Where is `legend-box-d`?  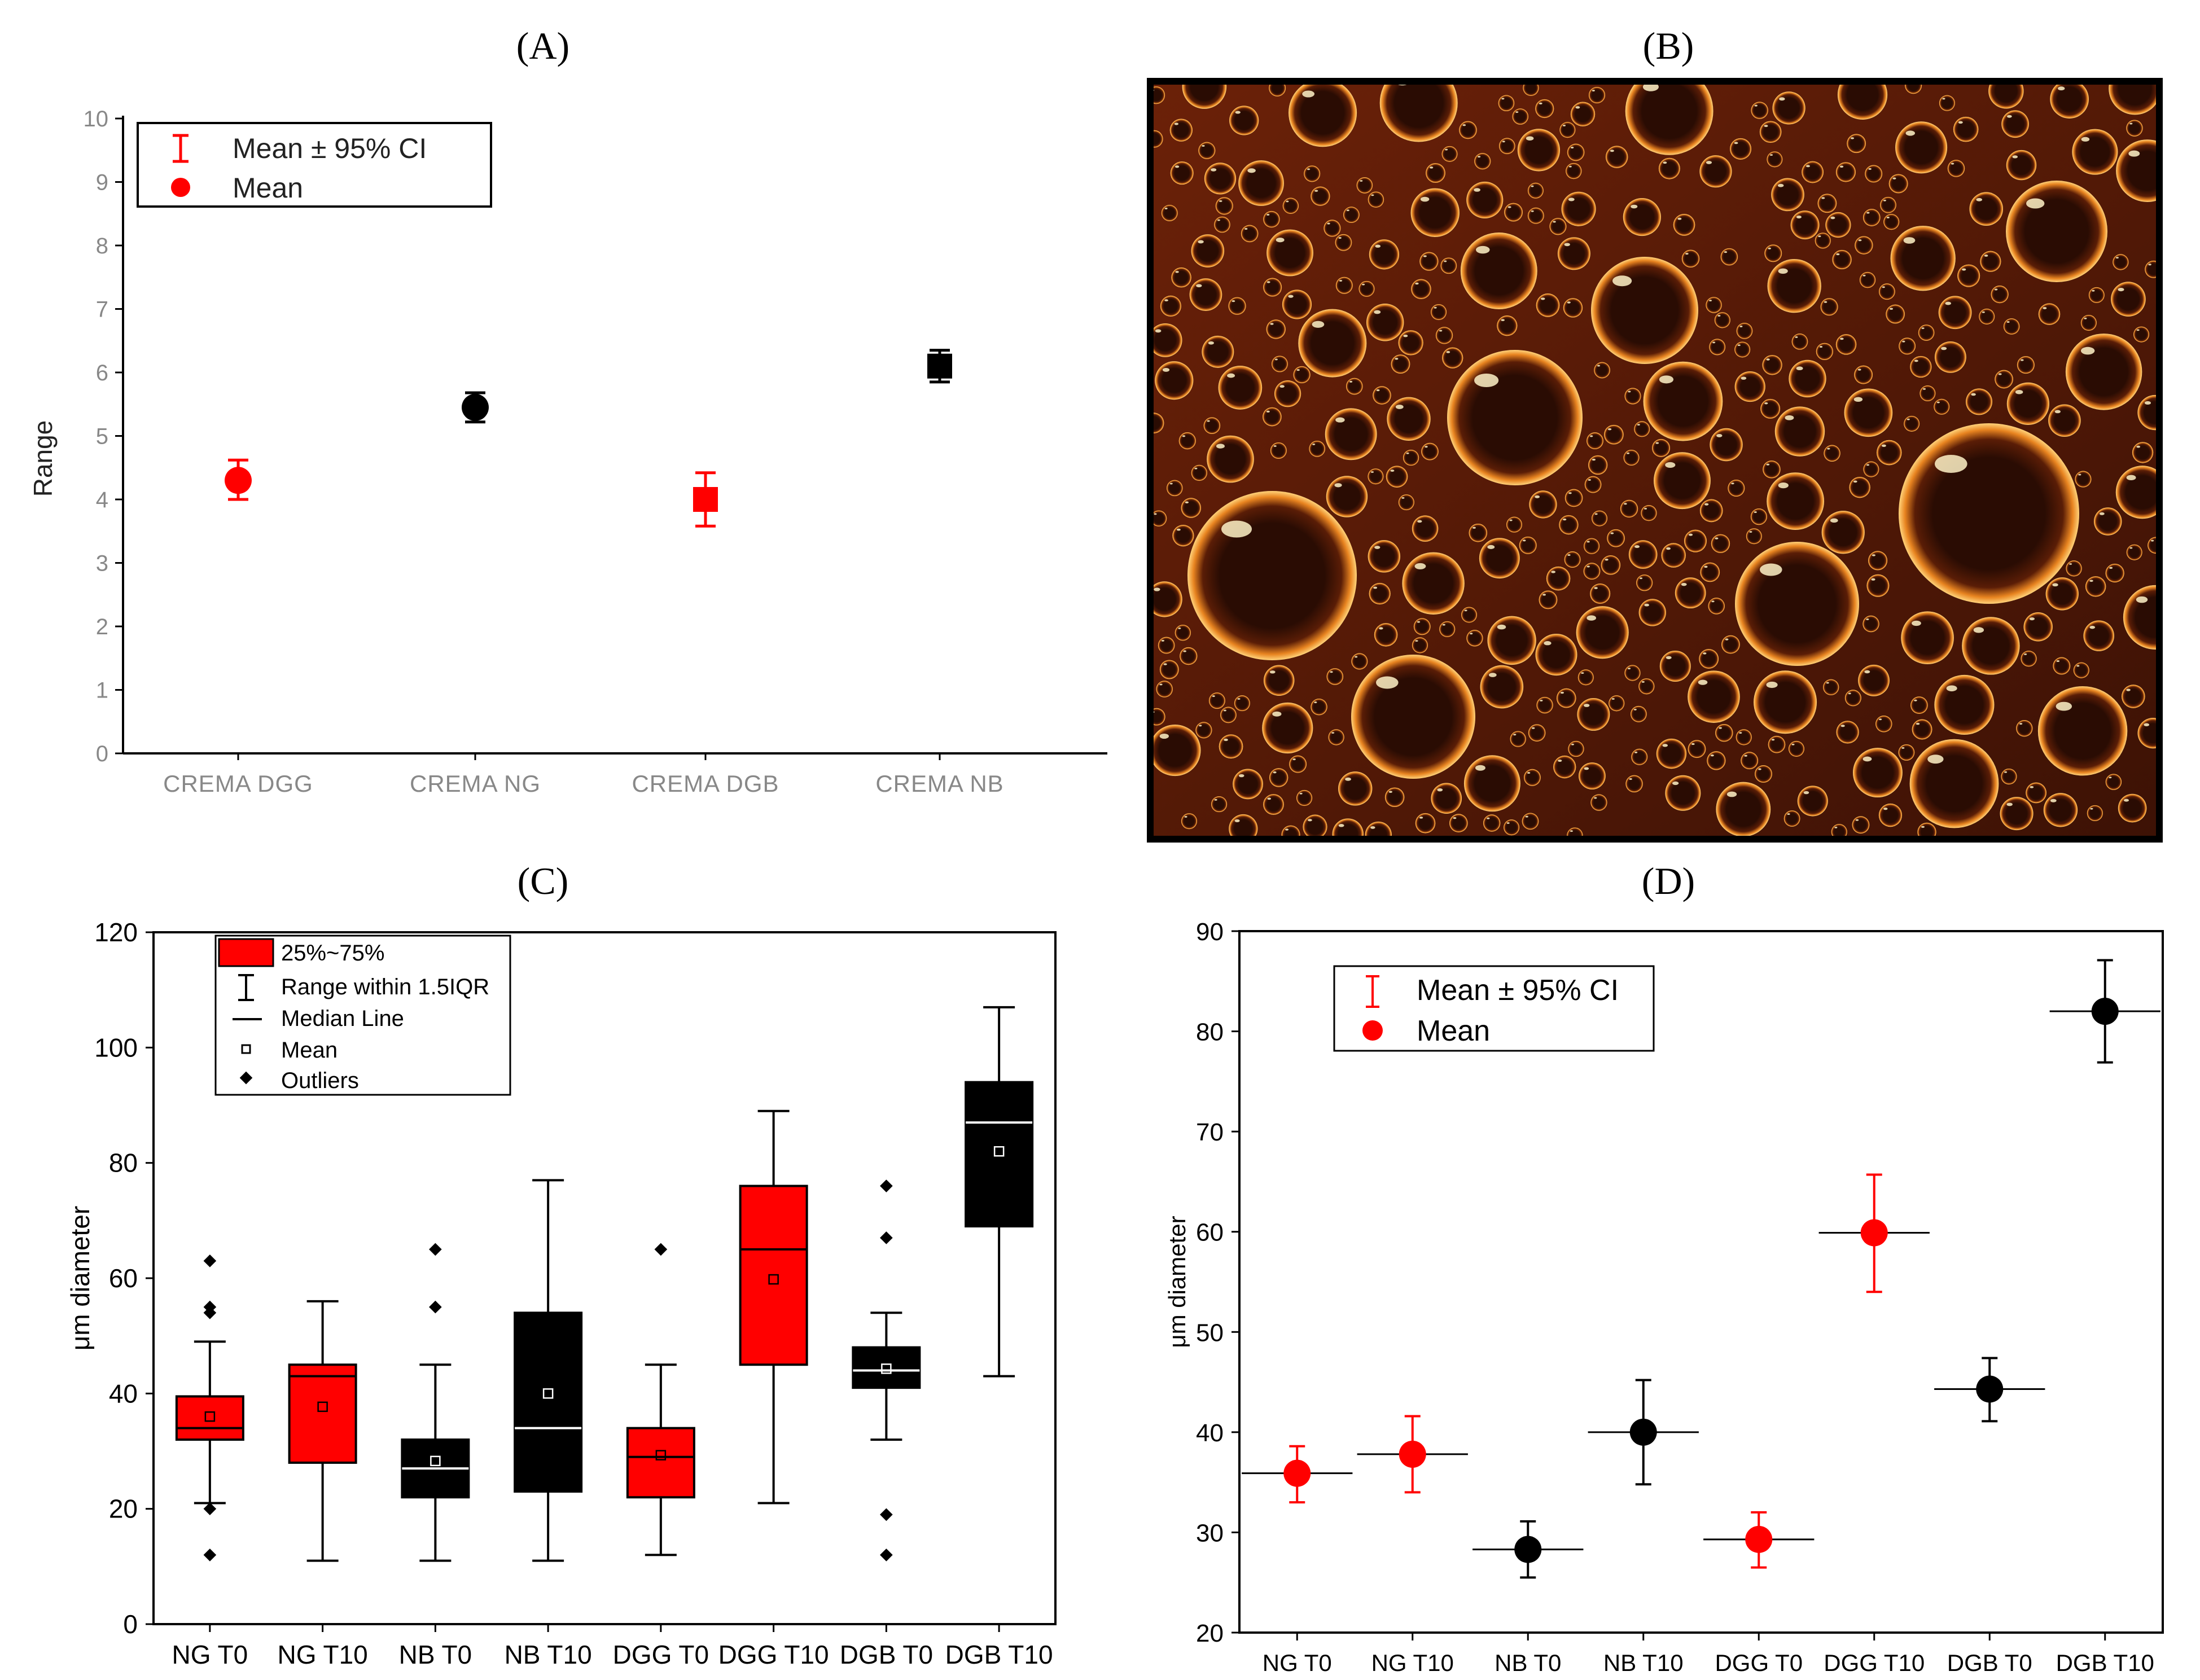 legend-box-d is located at coordinates (1494, 1008).